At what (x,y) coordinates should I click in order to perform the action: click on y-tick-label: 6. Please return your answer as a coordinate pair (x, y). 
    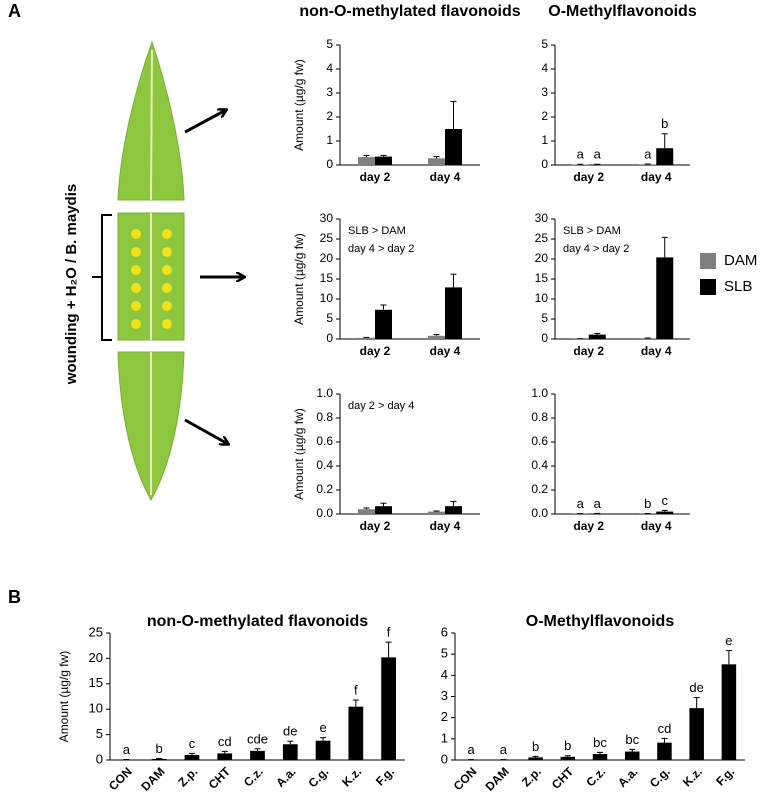
    Looking at the image, I should click on (444, 631).